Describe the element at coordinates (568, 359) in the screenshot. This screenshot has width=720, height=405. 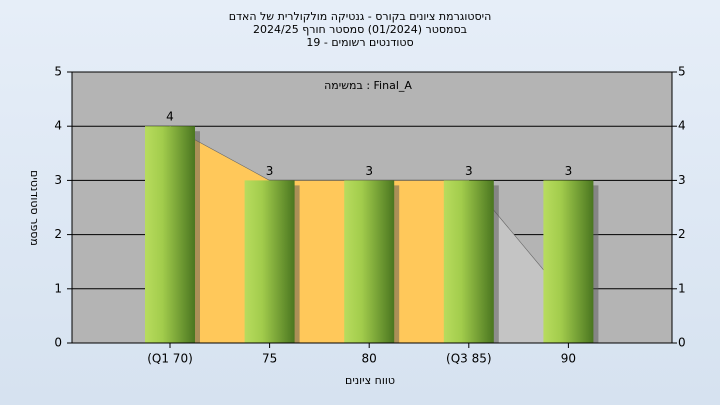
I see `x-tick-label: 90` at that location.